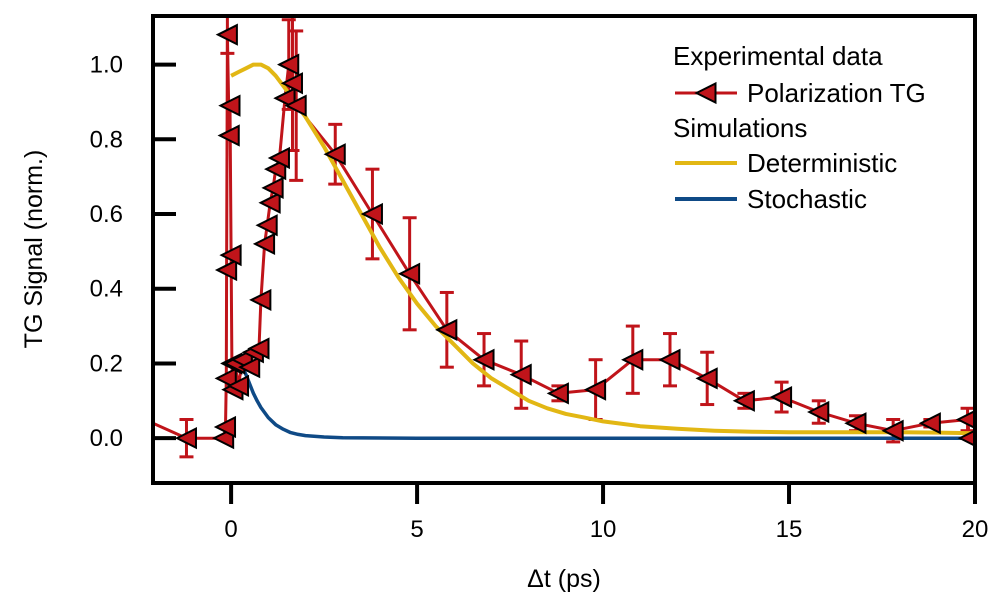  Describe the element at coordinates (607, 403) in the screenshot. I see `series-line-stochastic` at that location.